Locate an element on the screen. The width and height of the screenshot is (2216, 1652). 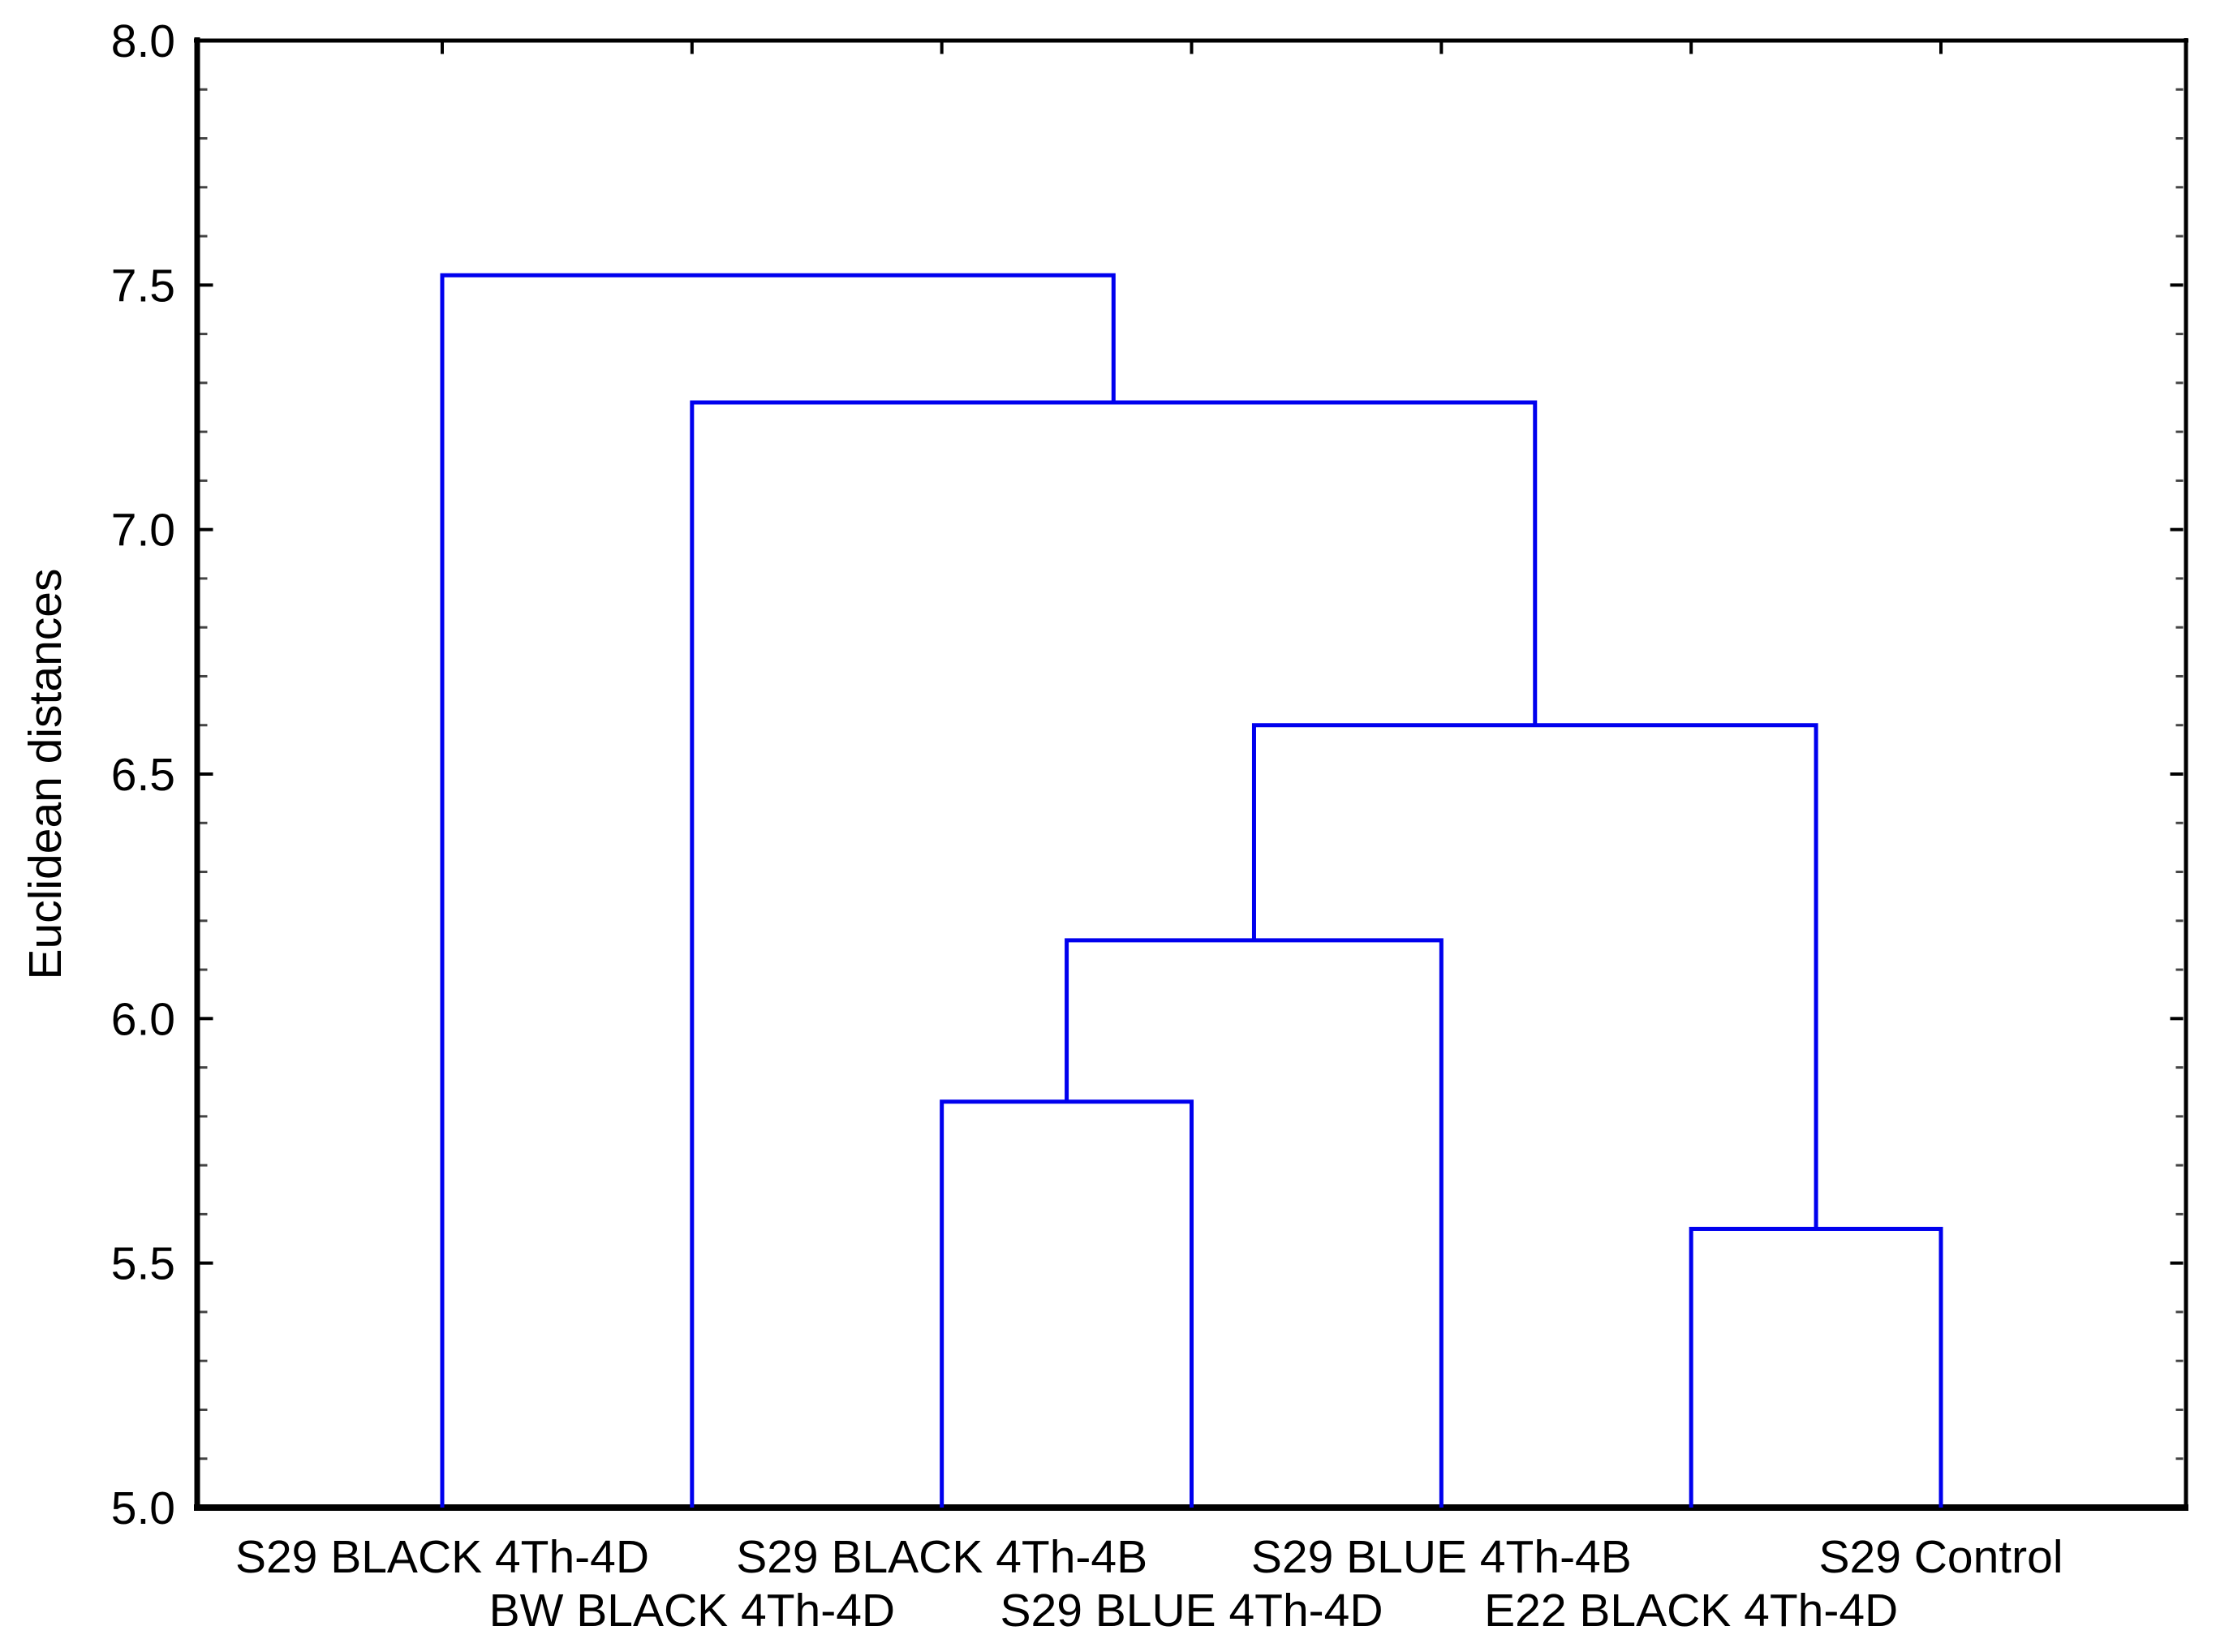
x-axis-label: S29 BLACK 4Th-4B is located at coordinates (941, 1557).